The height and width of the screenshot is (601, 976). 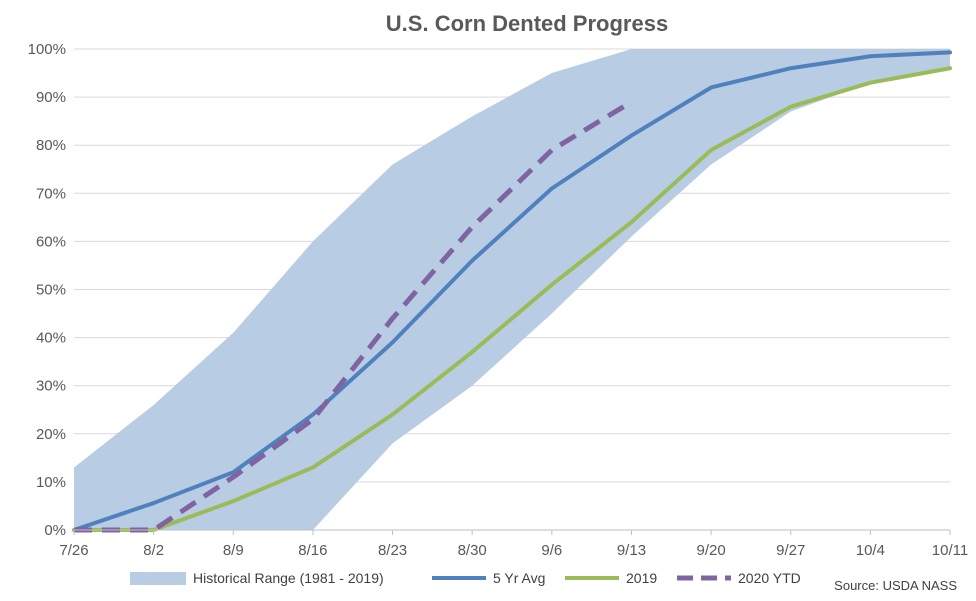 What do you see at coordinates (769, 578) in the screenshot?
I see `legend-label-2020-ytd: 2020 YTD` at bounding box center [769, 578].